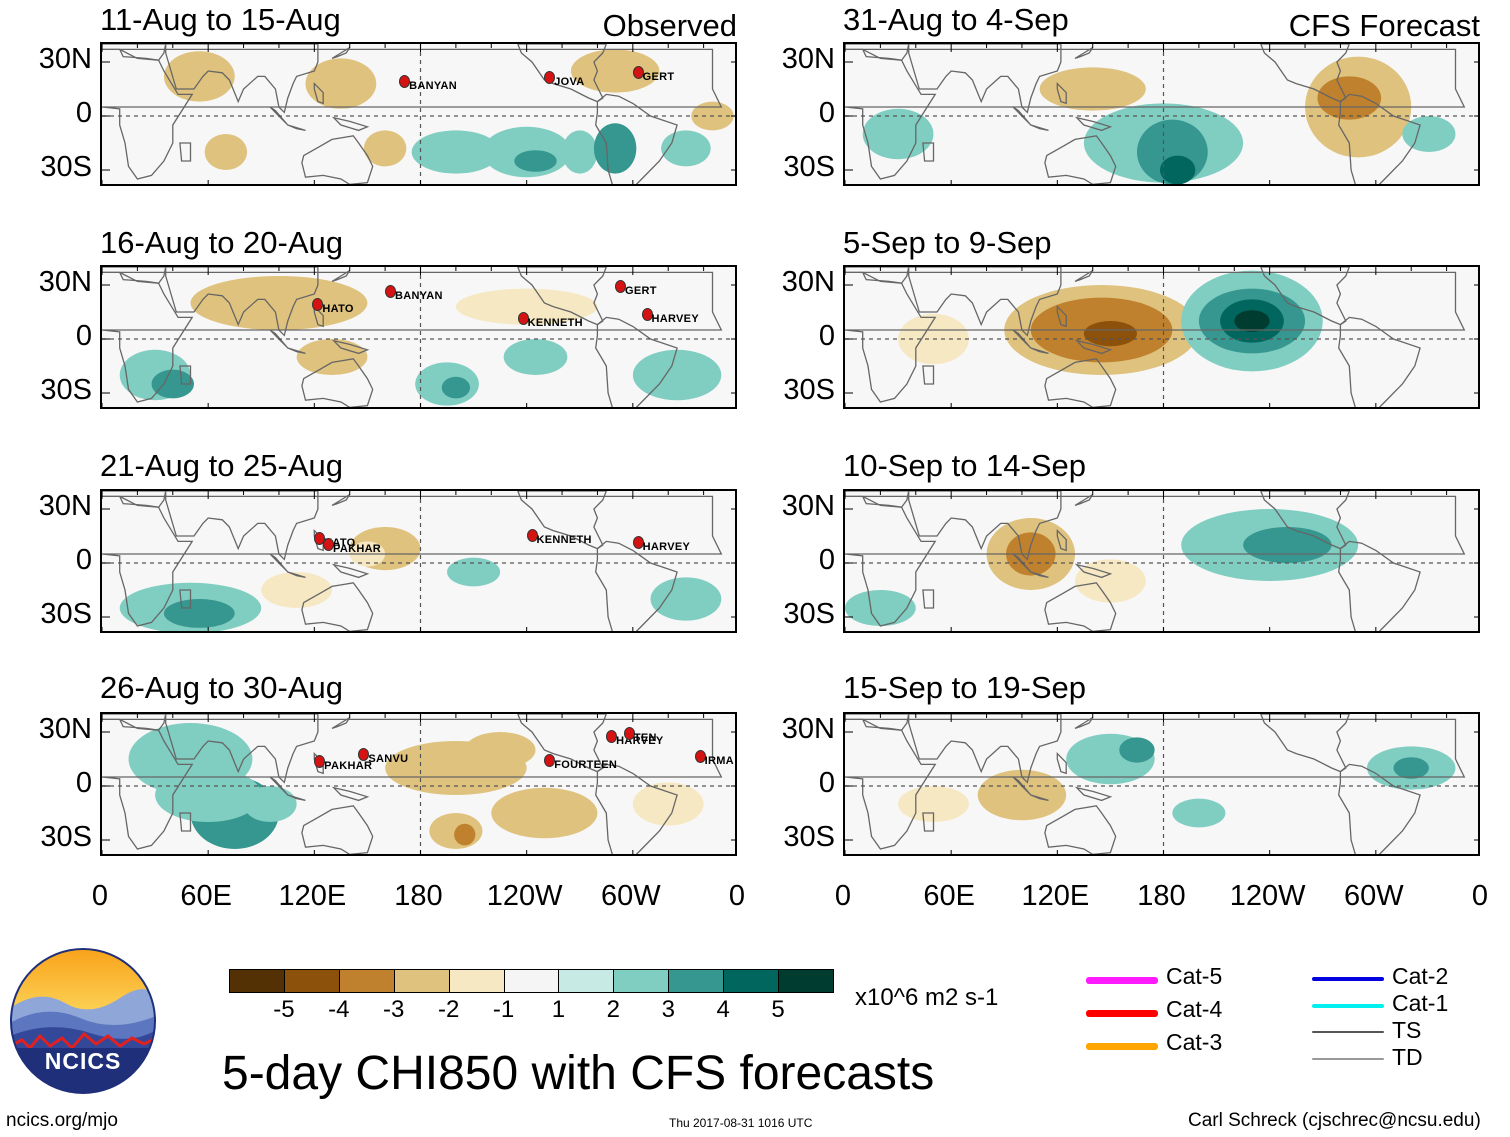 The height and width of the screenshot is (1137, 1510). Describe the element at coordinates (1334, 1120) in the screenshot. I see `footer-author: Carl Schreck (cjschrec@ncsu.edu)` at that location.